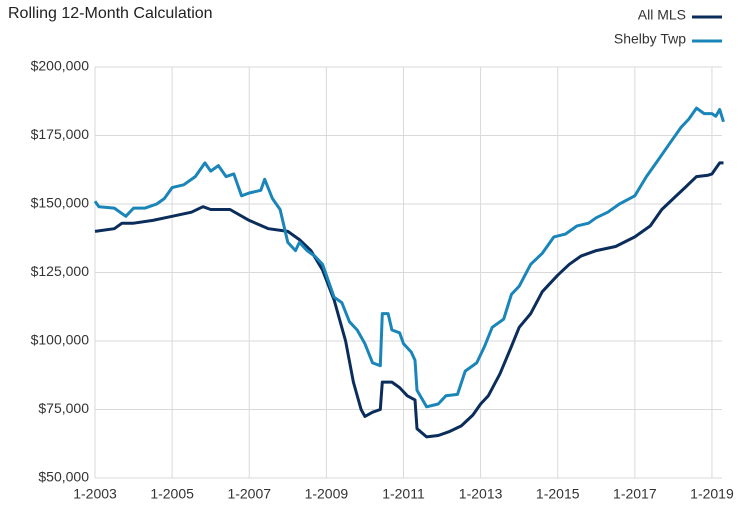 This screenshot has width=738, height=515. What do you see at coordinates (110, 13) in the screenshot?
I see `chart-title: Rolling 12-Month Calculation` at bounding box center [110, 13].